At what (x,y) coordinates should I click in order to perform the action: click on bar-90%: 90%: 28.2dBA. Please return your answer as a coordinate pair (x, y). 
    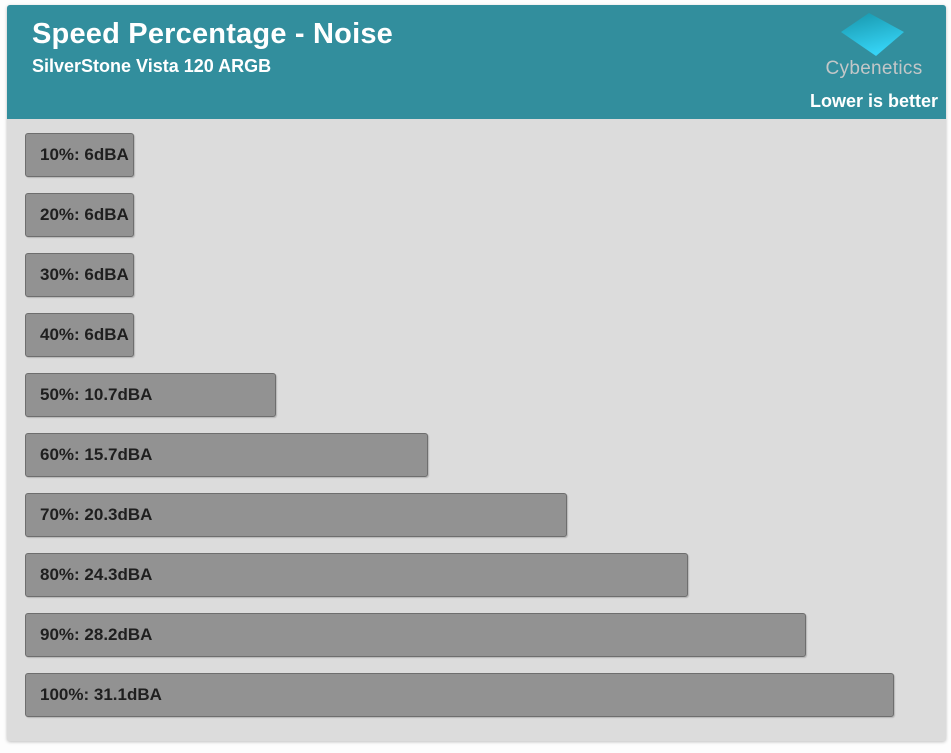
    Looking at the image, I should click on (415, 635).